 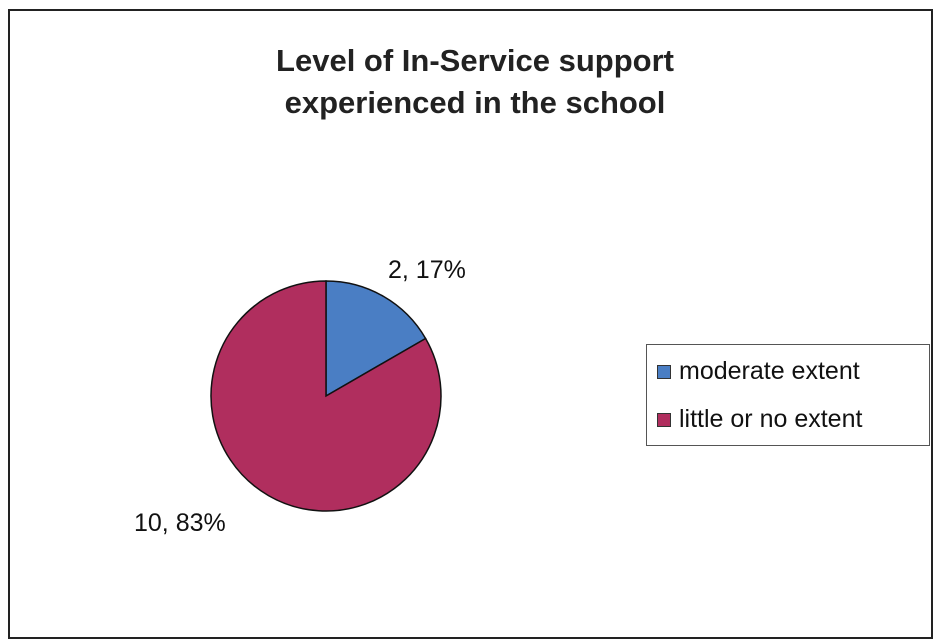 What do you see at coordinates (769, 371) in the screenshot?
I see `legend-label-moderate-extent: moderate extent` at bounding box center [769, 371].